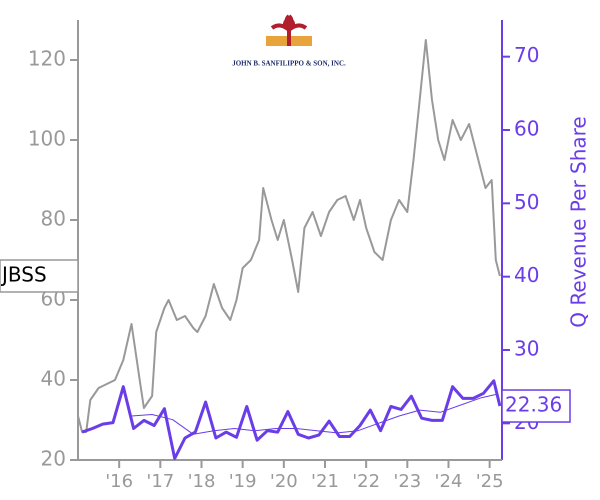  I want to click on x-tick-label: '24, so click(449, 481).